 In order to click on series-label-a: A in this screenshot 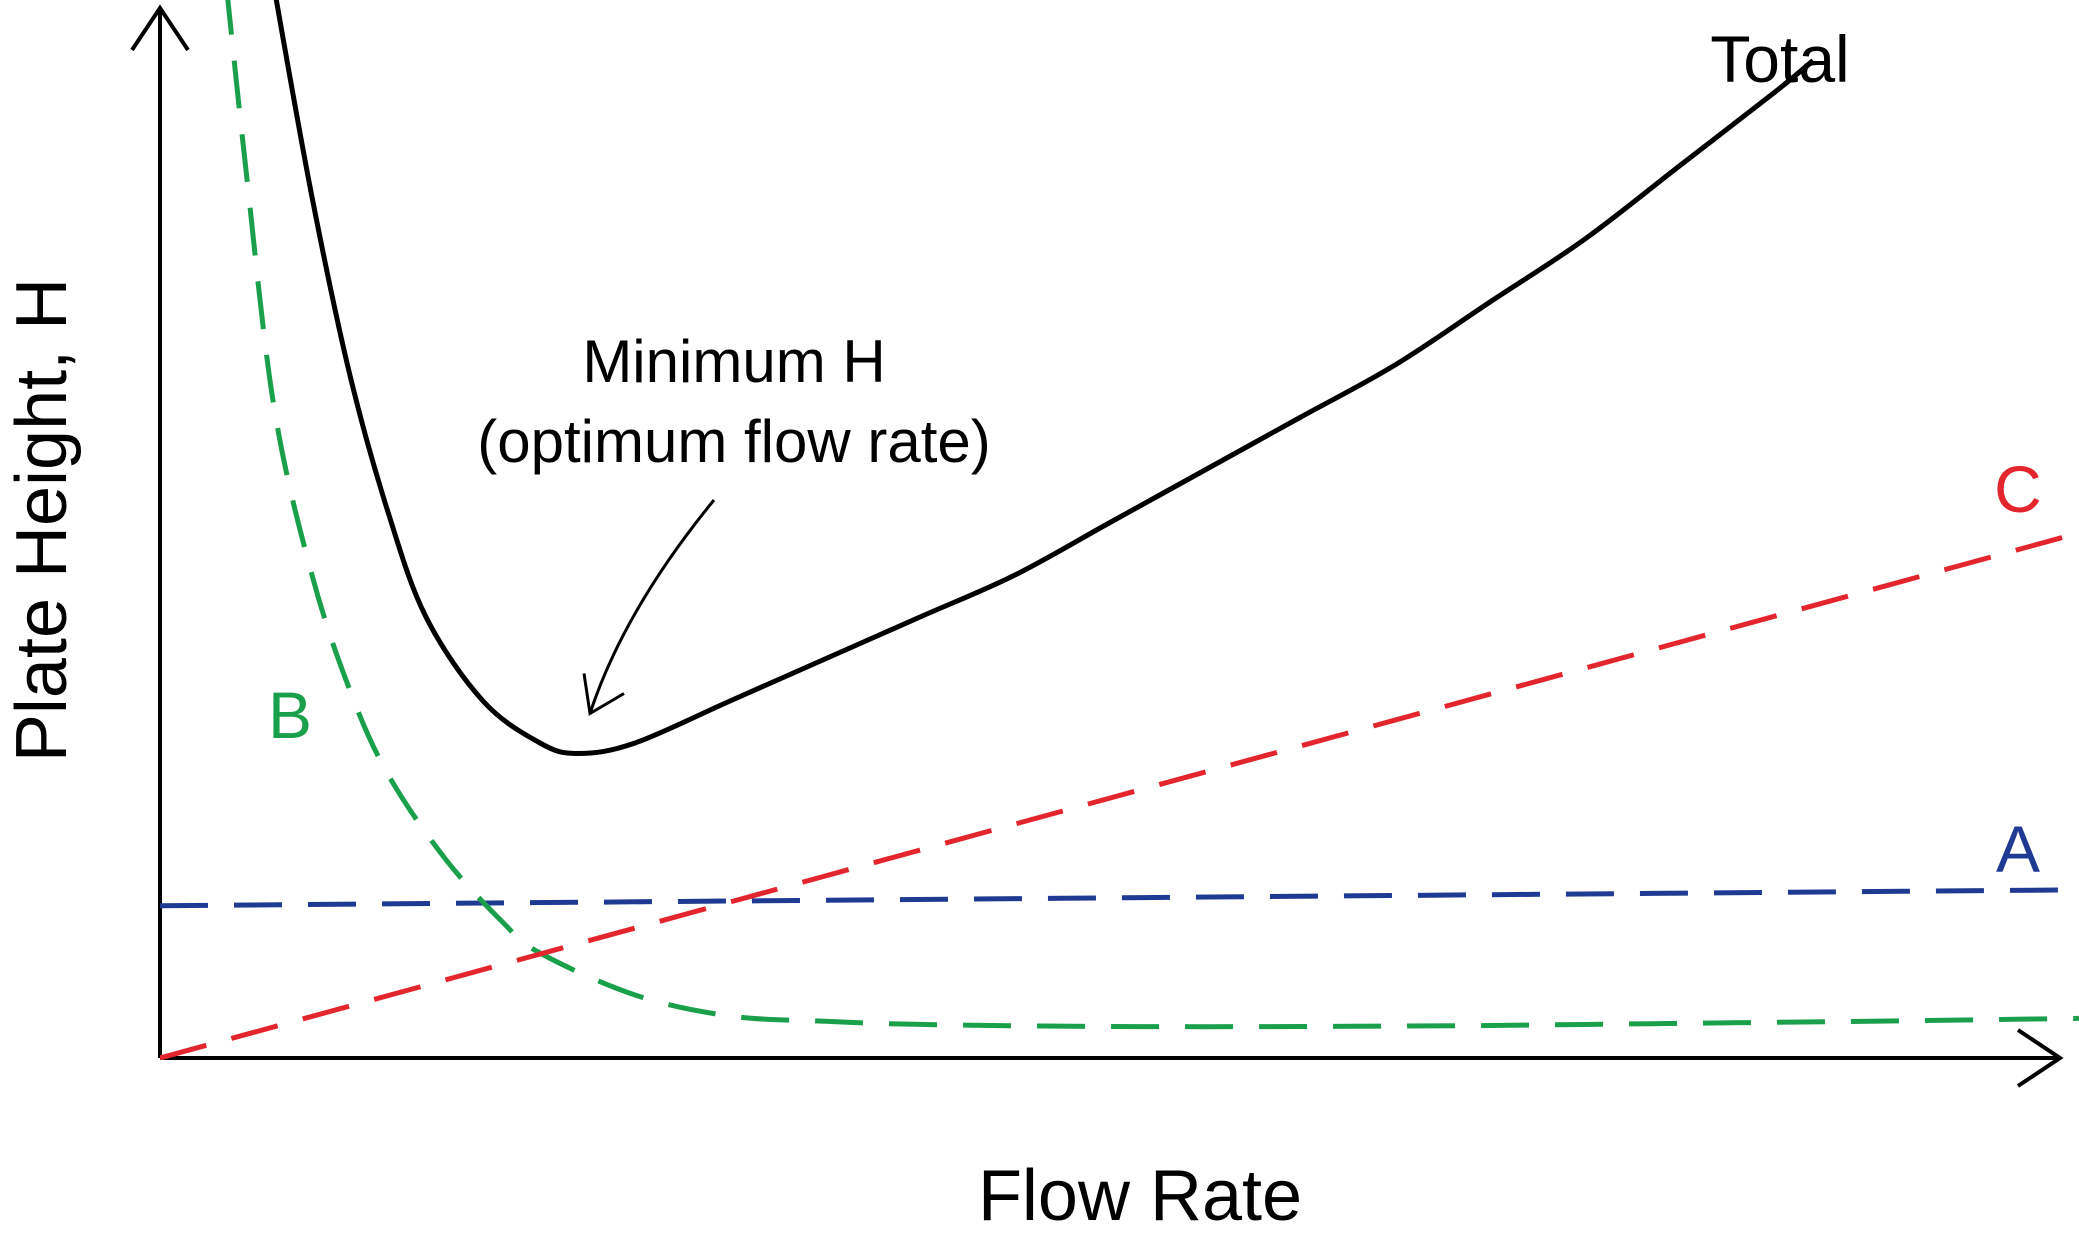, I will do `click(2018, 849)`.